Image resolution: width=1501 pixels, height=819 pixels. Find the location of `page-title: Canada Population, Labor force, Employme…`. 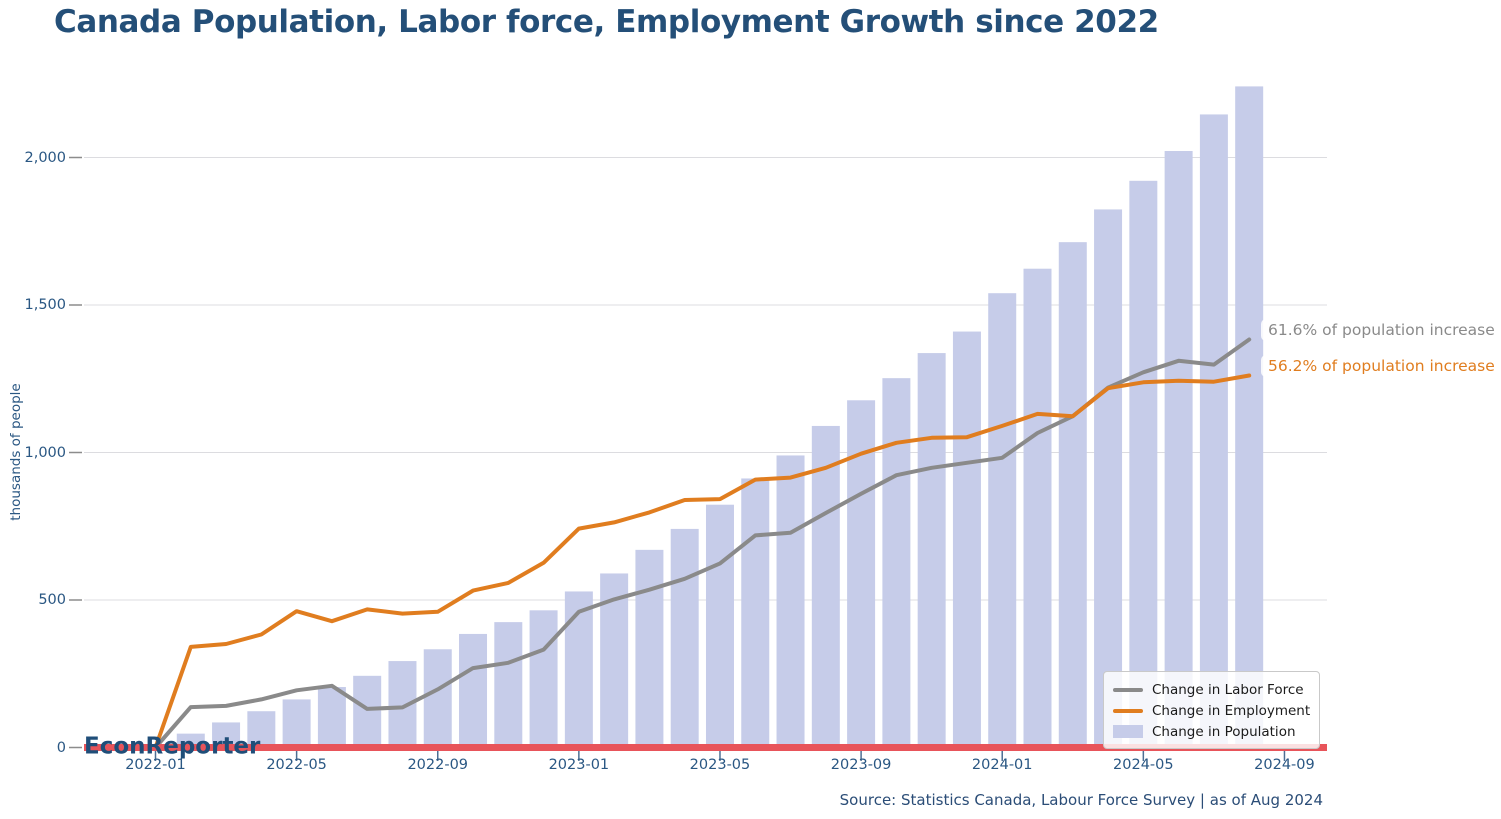

page-title: Canada Population, Labor force, Employme… is located at coordinates (606, 22).